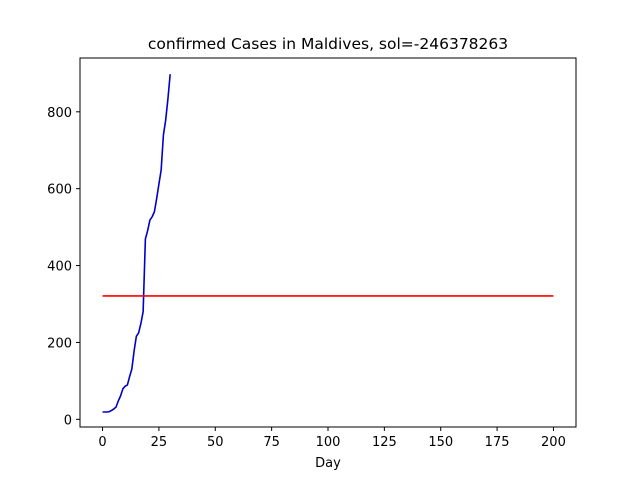  What do you see at coordinates (328, 463) in the screenshot?
I see `x-axis-label: Day` at bounding box center [328, 463].